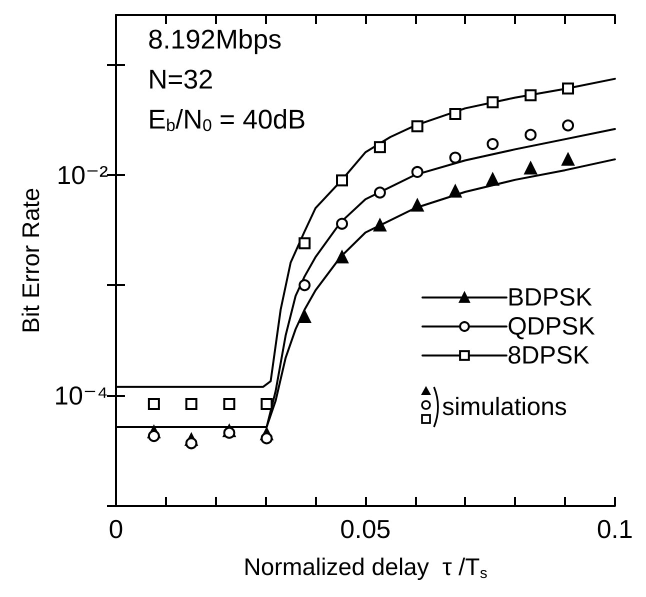 This screenshot has height=597, width=646. Describe the element at coordinates (505, 407) in the screenshot. I see `annotation: simulations` at that location.